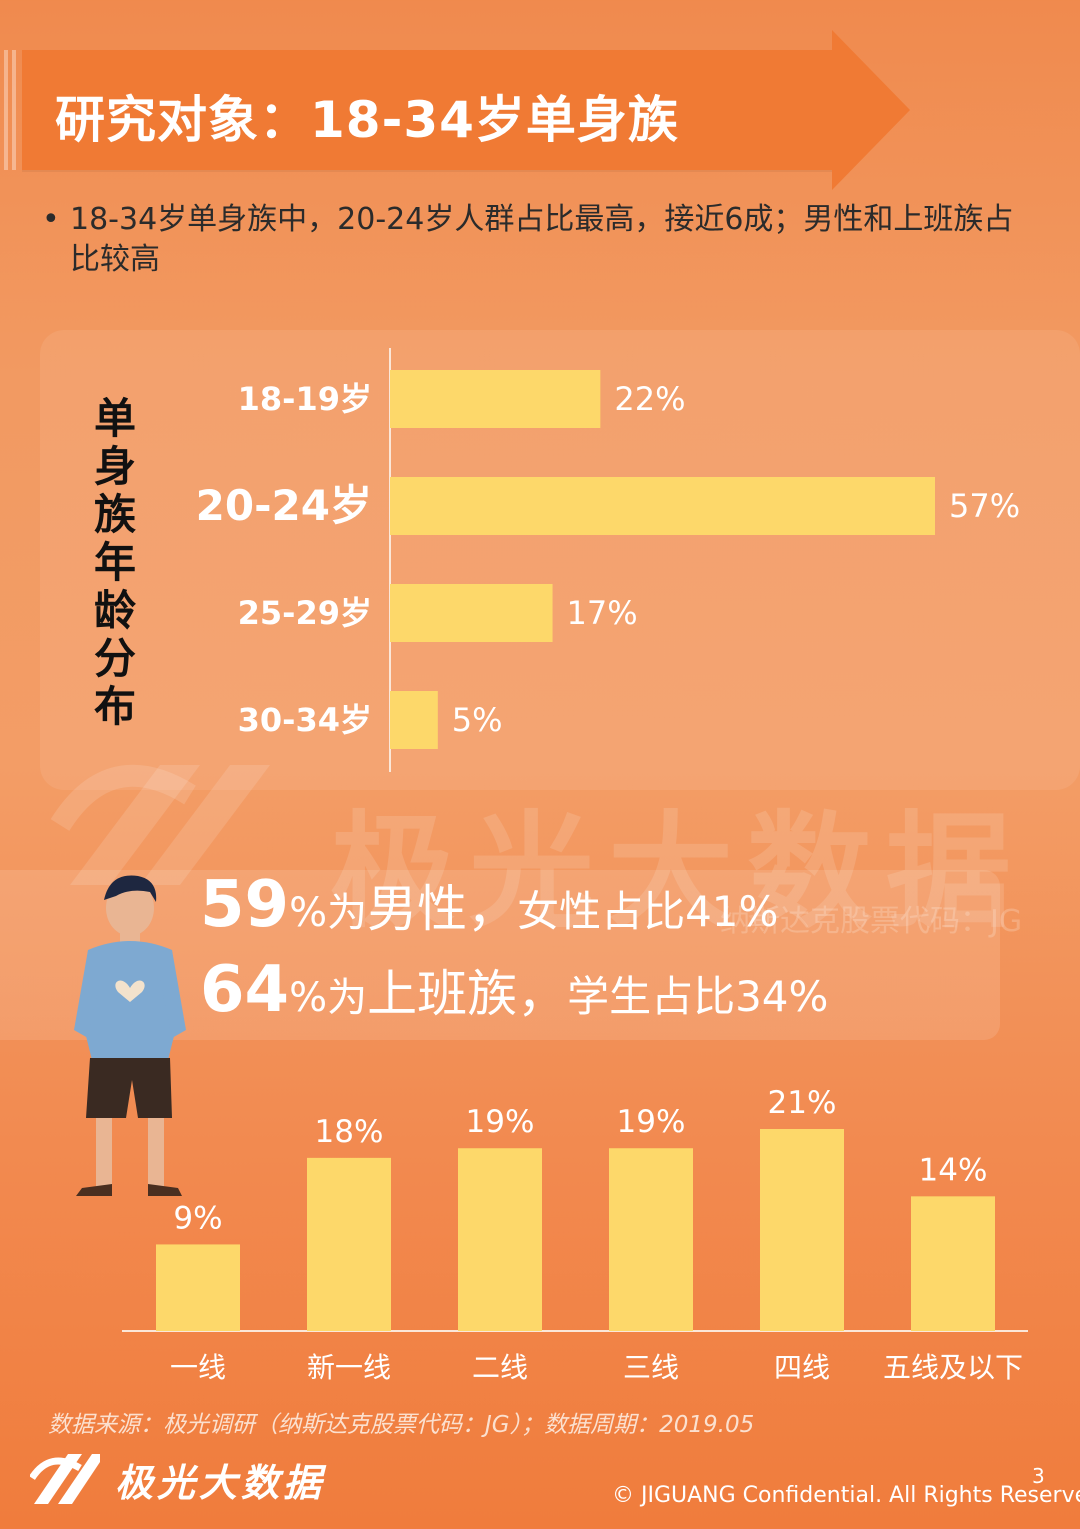  I want to click on banner-arrow, so click(871, 110).